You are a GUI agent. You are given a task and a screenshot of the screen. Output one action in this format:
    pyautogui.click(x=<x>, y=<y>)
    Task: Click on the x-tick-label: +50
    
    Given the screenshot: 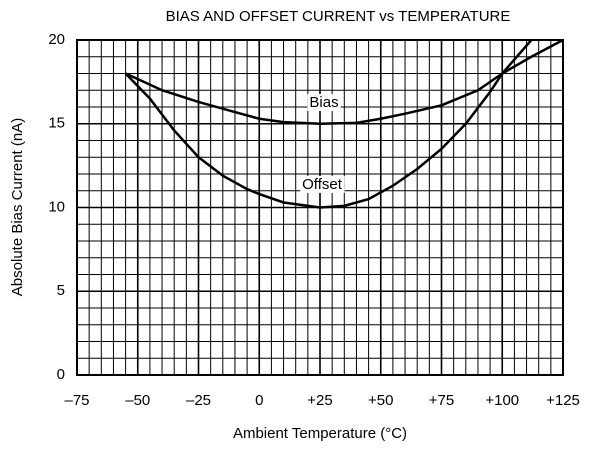 What is the action you would take?
    pyautogui.click(x=380, y=400)
    